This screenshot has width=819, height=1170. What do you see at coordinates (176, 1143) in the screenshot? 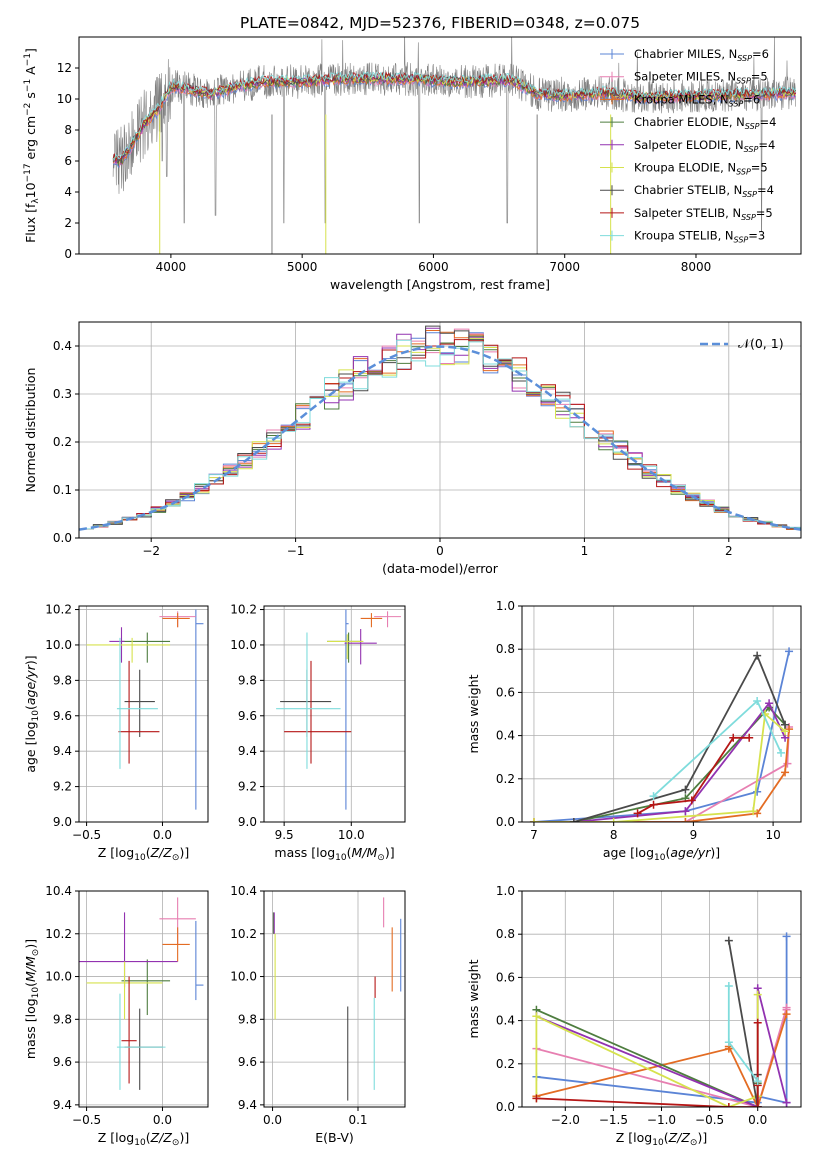
I see `mass-vs-metallicity-xlabel-part: ⊙` at bounding box center [176, 1143].